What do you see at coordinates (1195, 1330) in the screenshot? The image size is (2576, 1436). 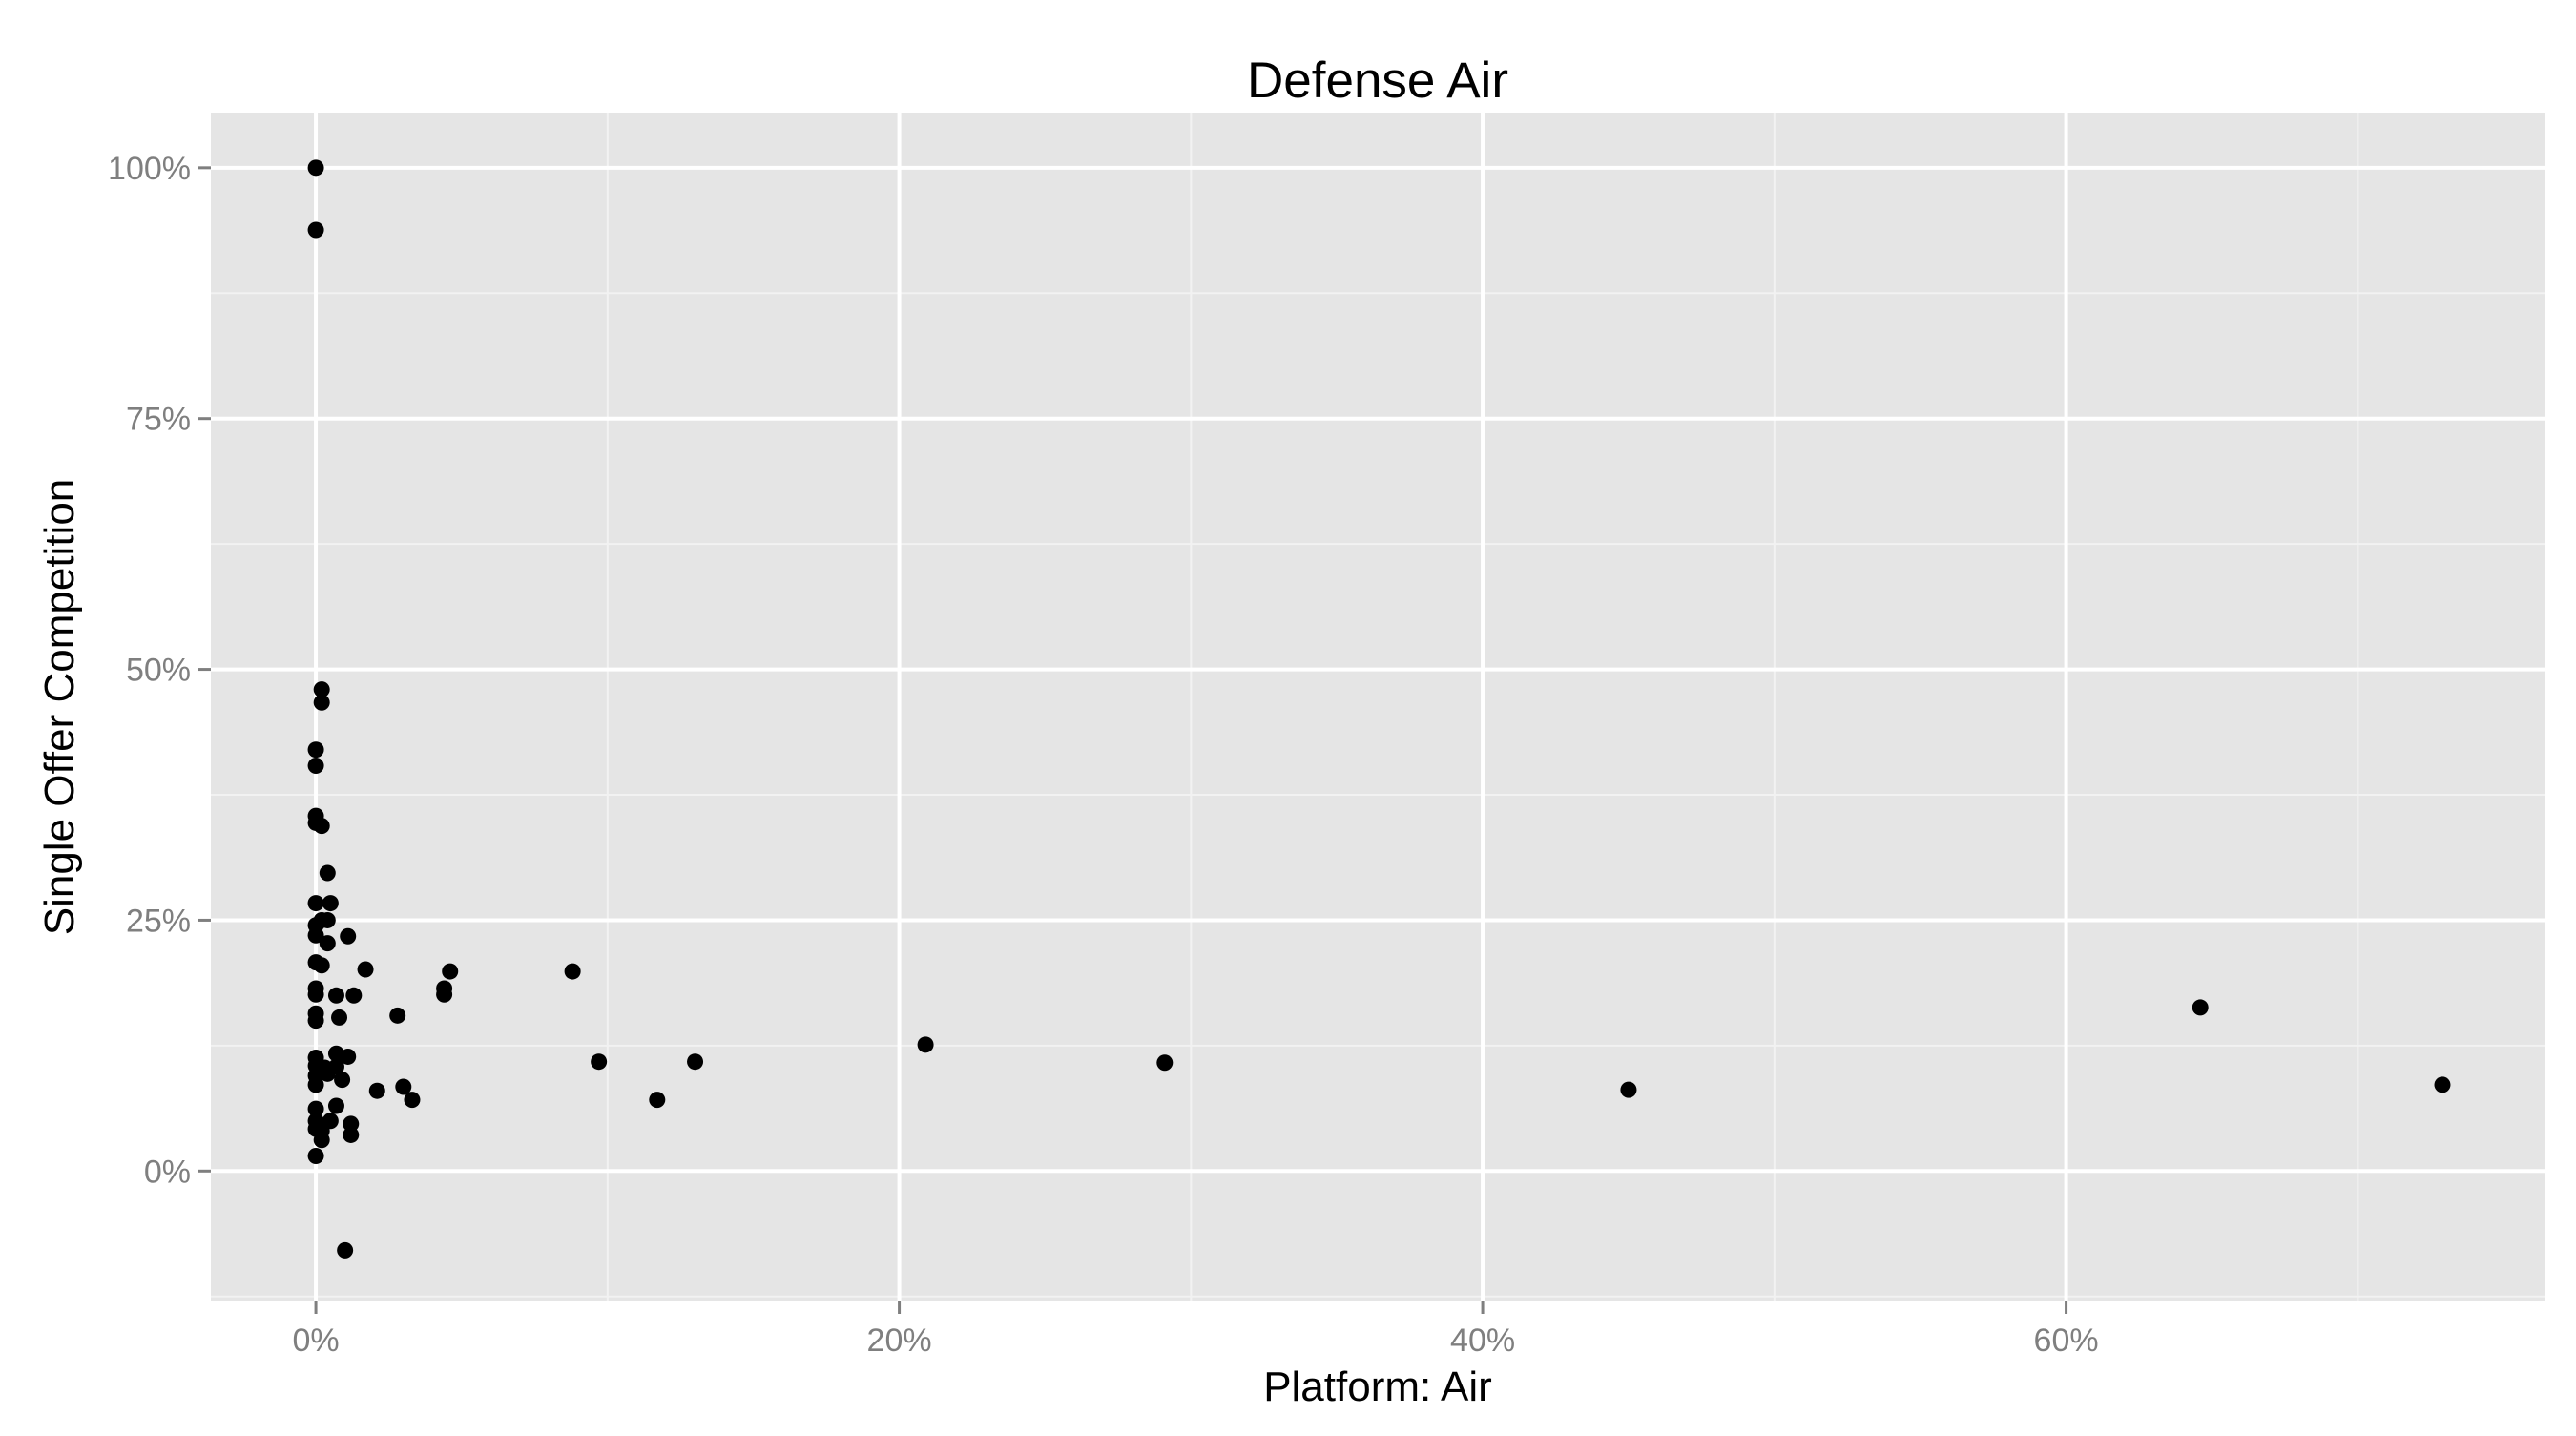 I see `x-axis: 0% 20% 40% 60%` at bounding box center [1195, 1330].